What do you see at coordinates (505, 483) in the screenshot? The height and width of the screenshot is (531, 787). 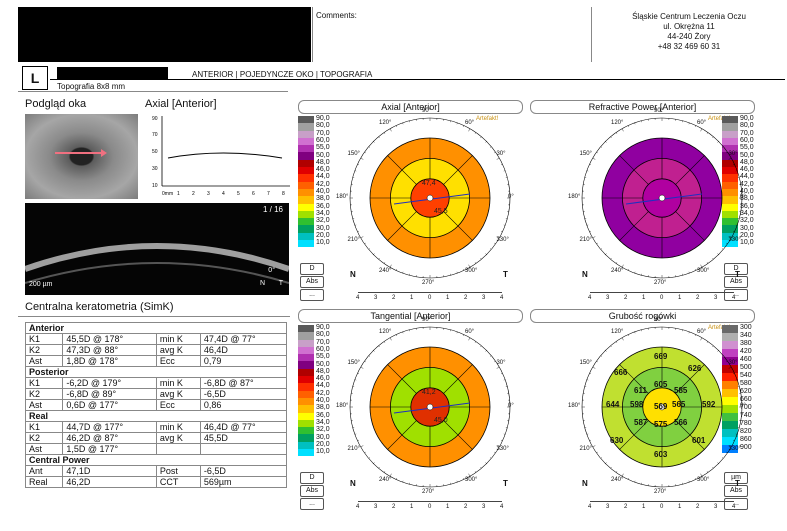 I see `temporal-label: T` at bounding box center [505, 483].